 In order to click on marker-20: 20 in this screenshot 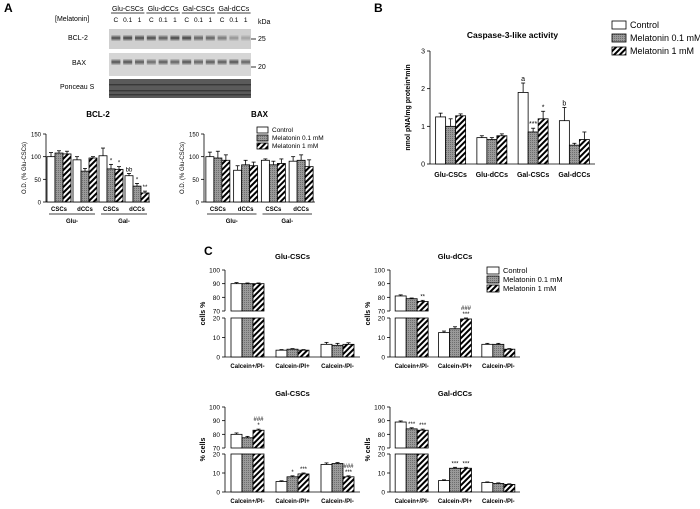, I will do `click(262, 67)`.